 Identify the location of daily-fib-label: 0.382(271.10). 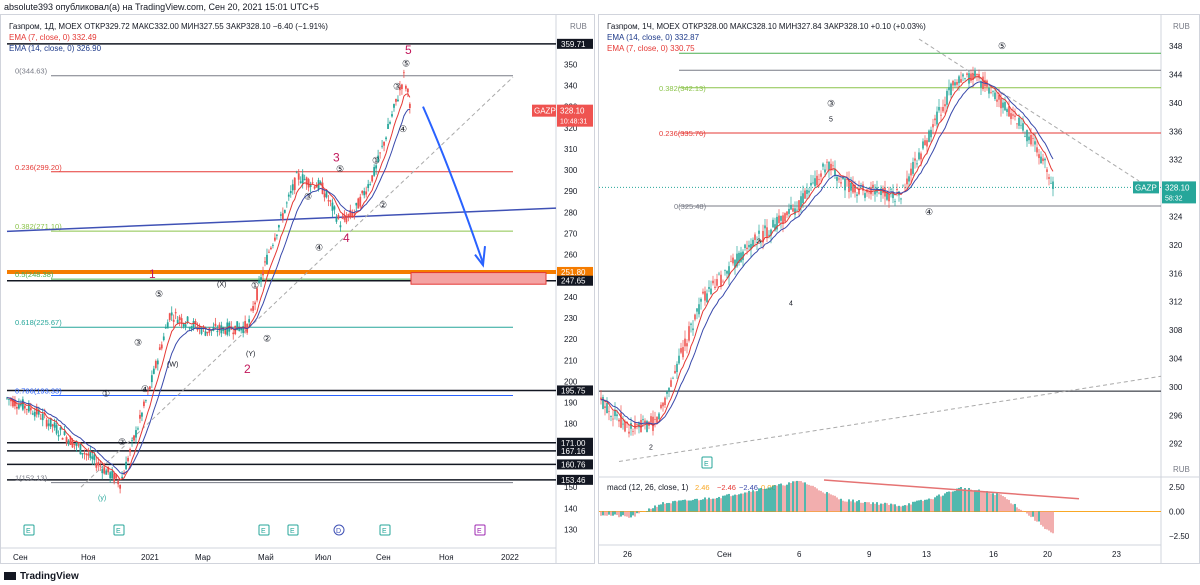
(38, 226).